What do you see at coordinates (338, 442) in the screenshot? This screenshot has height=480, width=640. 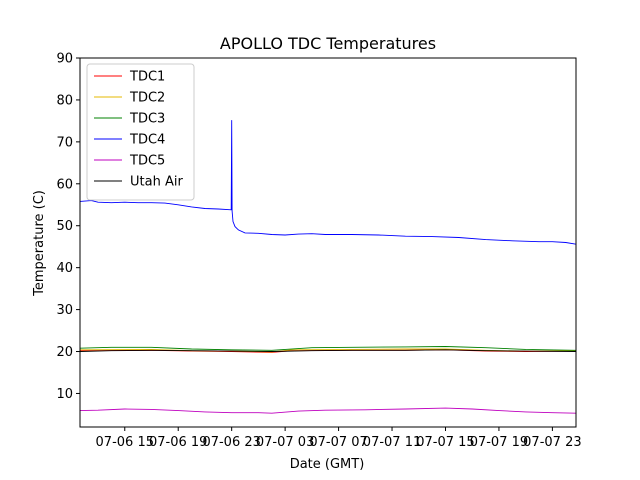 I see `x-tick-label: 07-07 07` at bounding box center [338, 442].